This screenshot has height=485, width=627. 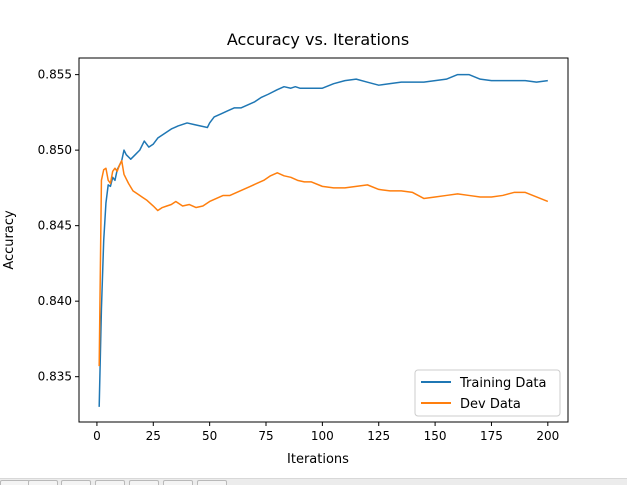 What do you see at coordinates (55, 226) in the screenshot?
I see `y-tick-label: 0.845` at bounding box center [55, 226].